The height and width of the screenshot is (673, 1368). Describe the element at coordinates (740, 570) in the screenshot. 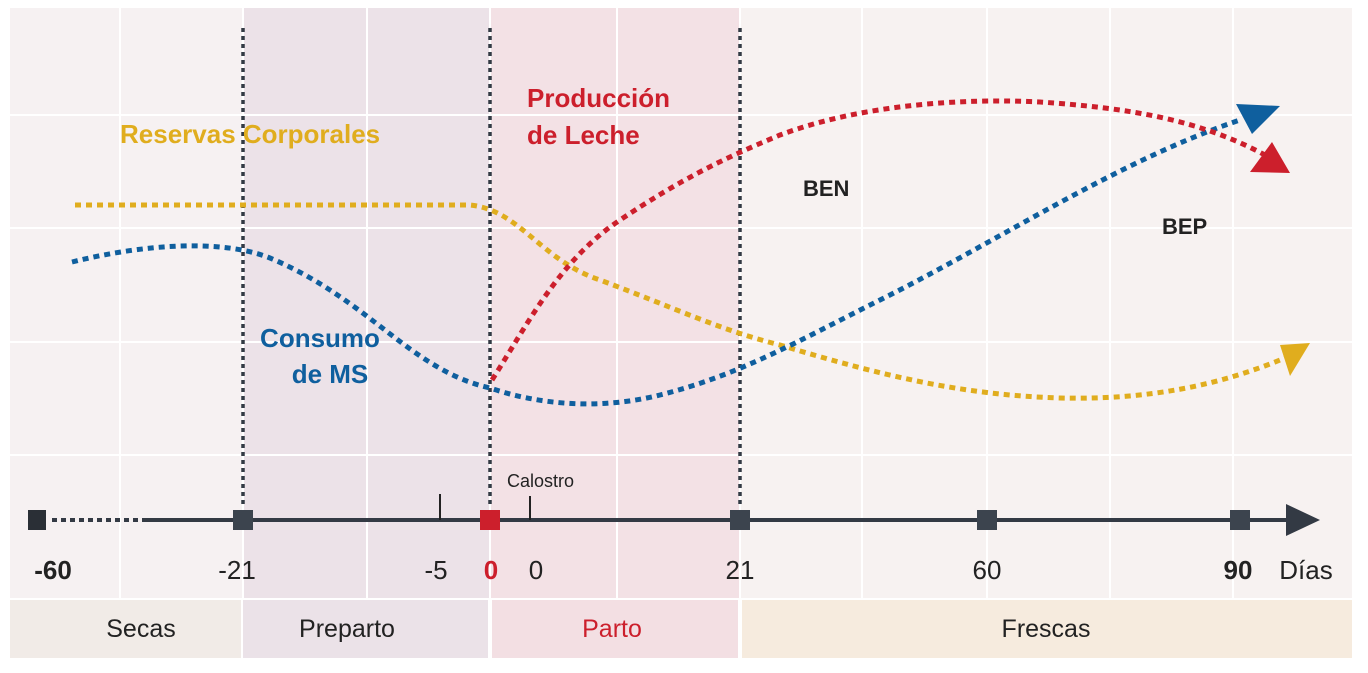

I see `tick-label: 21` at that location.